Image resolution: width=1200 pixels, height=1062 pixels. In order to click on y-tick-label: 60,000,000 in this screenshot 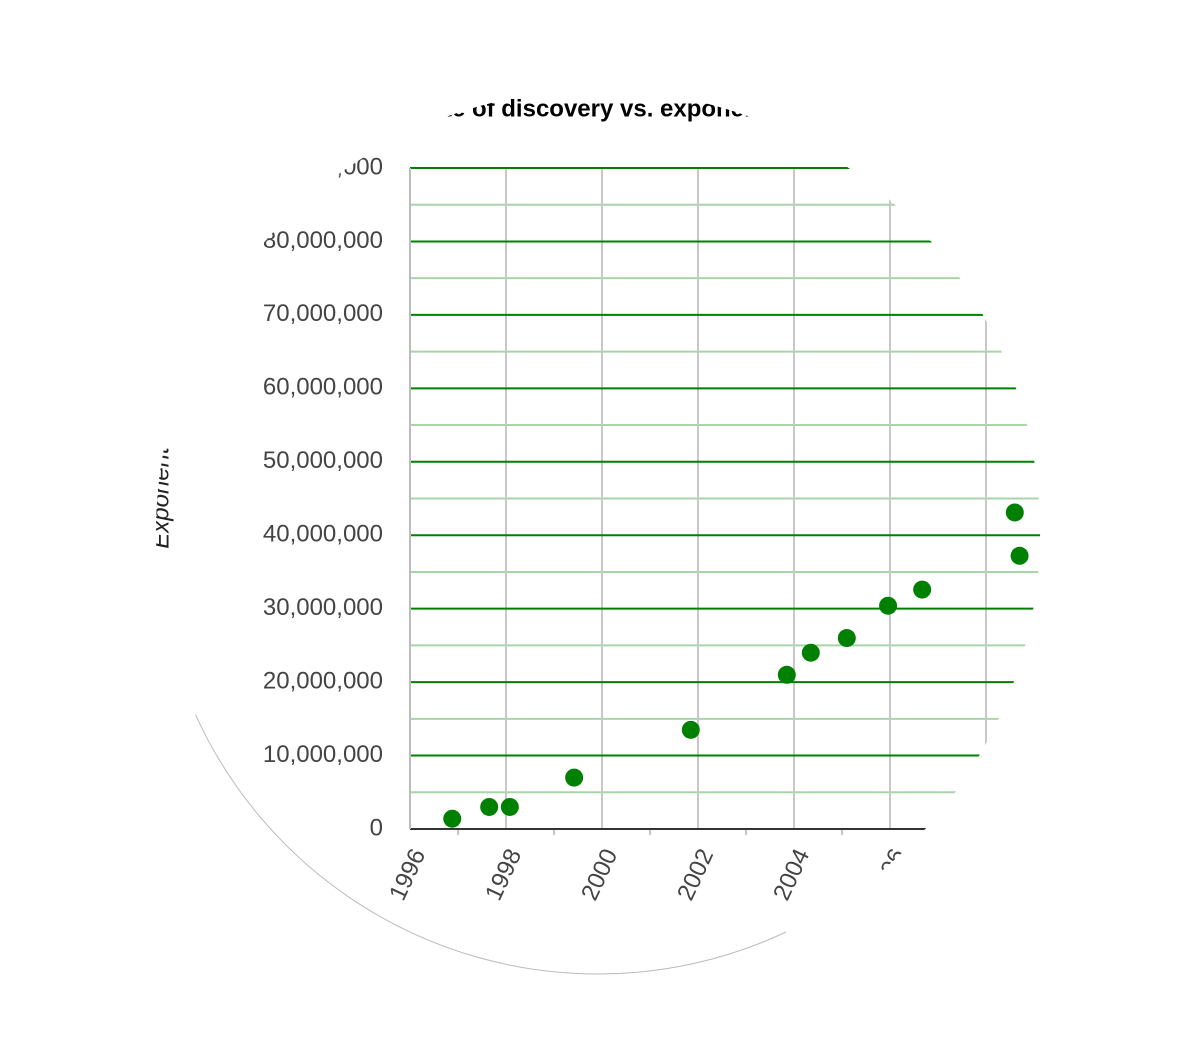, I will do `click(323, 387)`.